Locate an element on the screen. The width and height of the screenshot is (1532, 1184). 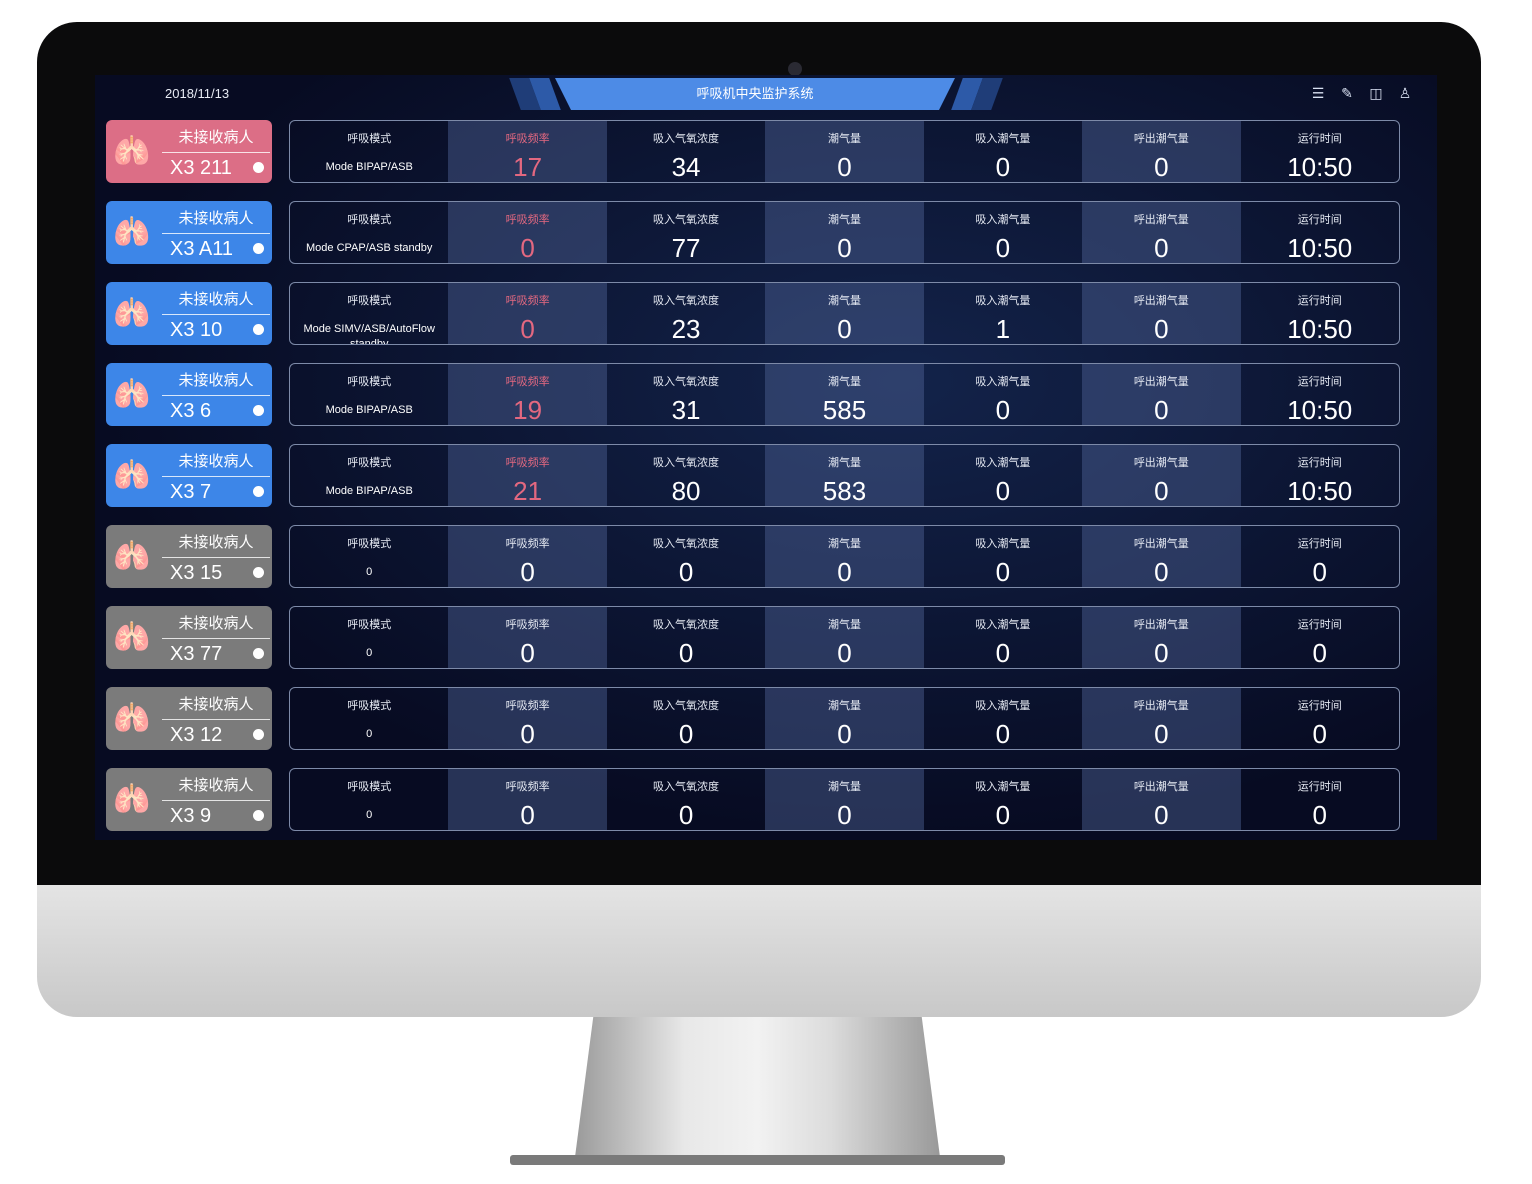
metric-cell: 呼吸频率 17 is located at coordinates (527, 151).